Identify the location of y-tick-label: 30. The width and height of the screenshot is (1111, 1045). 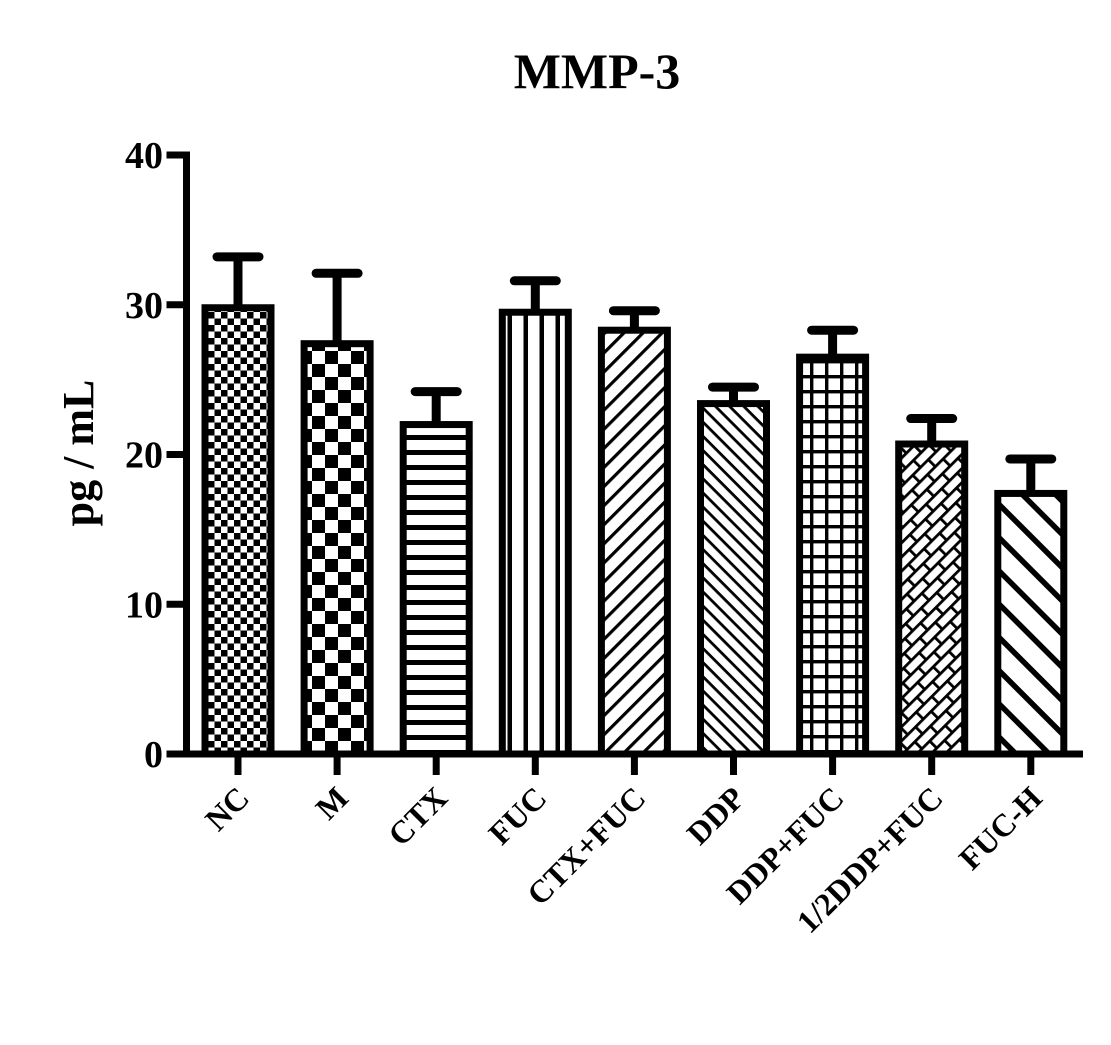
(144, 306).